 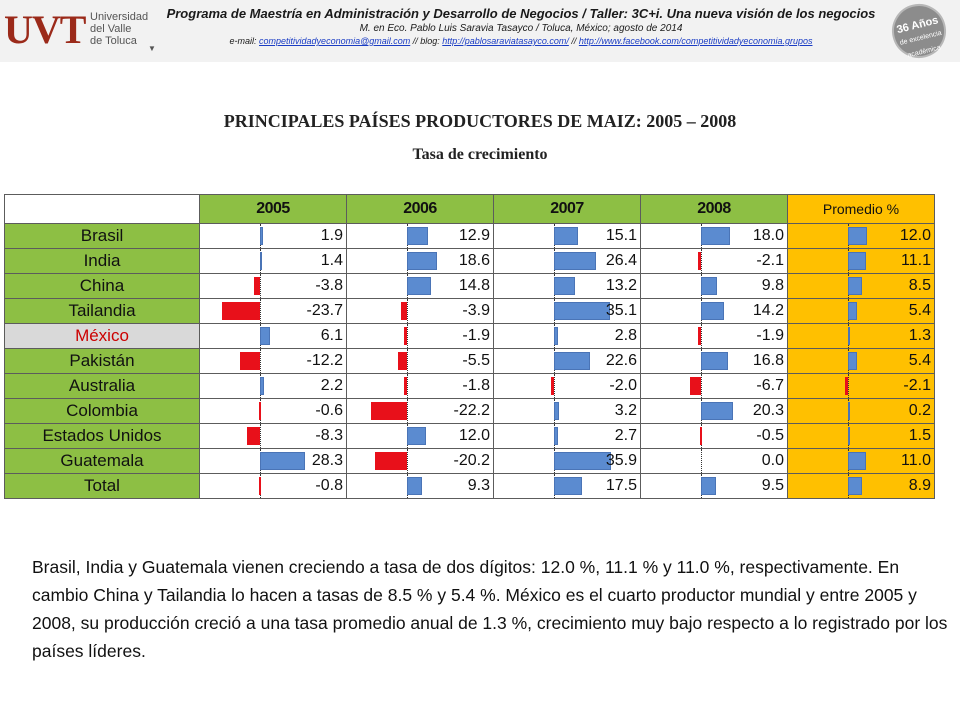 I want to click on table-row: India 1.4 18.6 26.4 -2.1 11.1, so click(x=469, y=261).